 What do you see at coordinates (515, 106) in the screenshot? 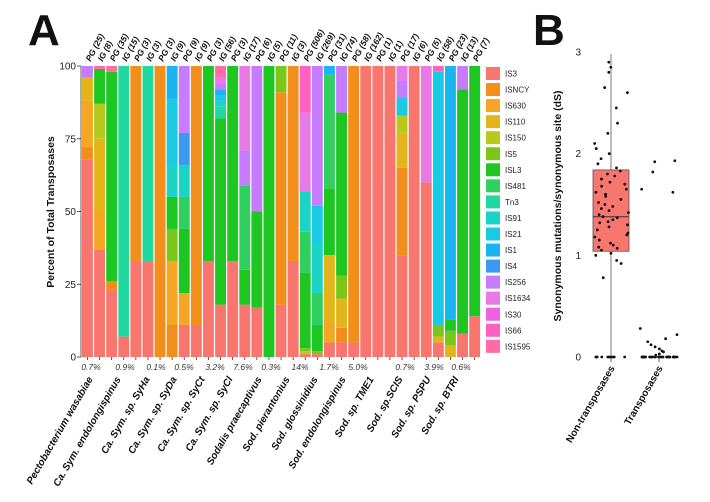
I see `legend-label: IS630` at bounding box center [515, 106].